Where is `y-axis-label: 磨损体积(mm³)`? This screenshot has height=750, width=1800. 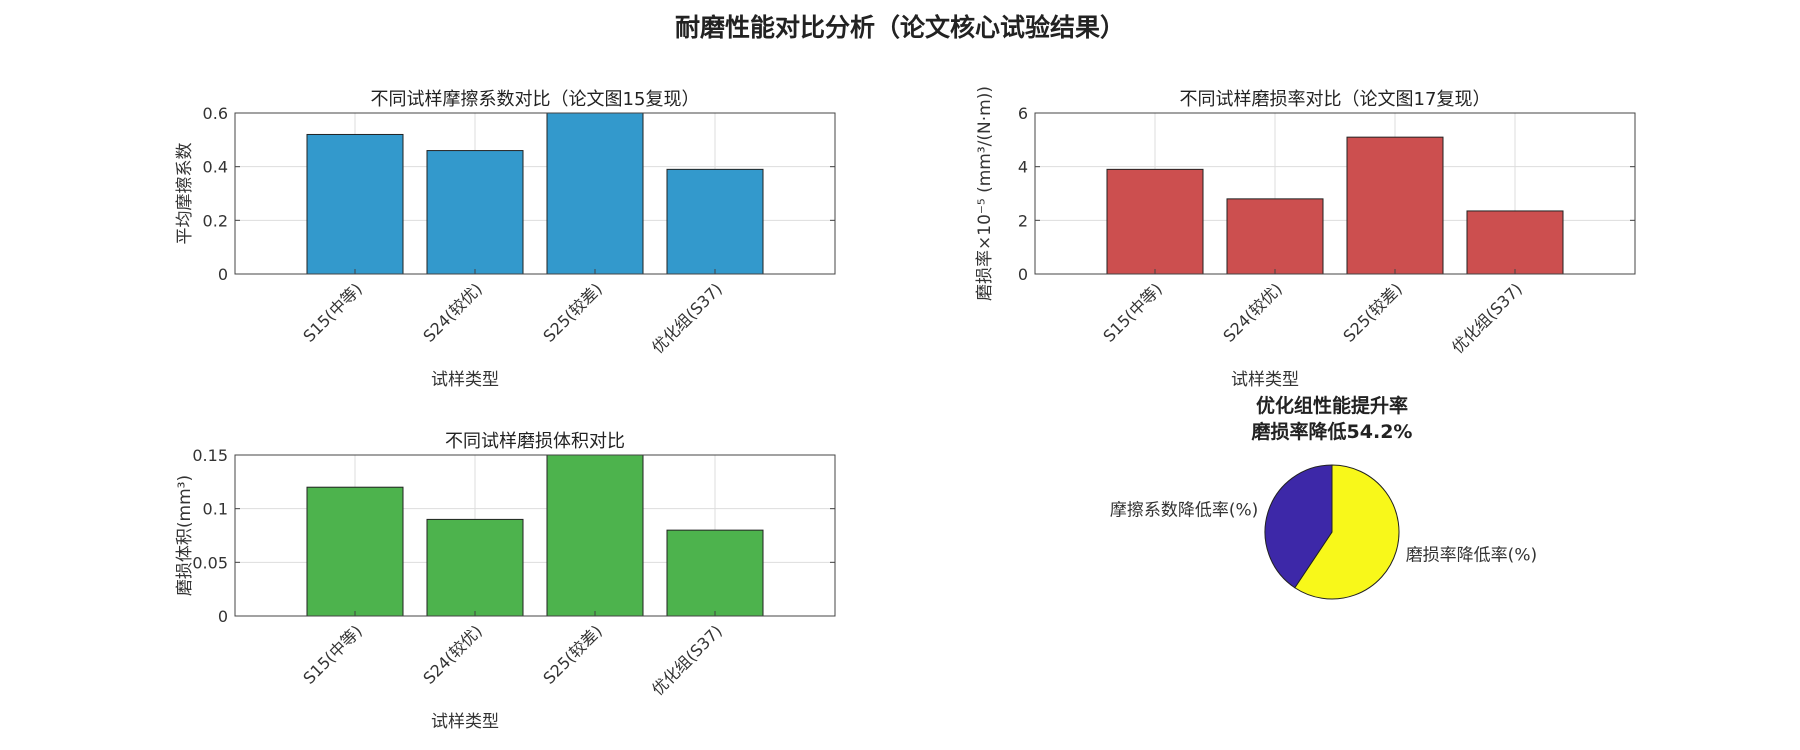 y-axis-label: 磨损体积(mm³) is located at coordinates (185, 535).